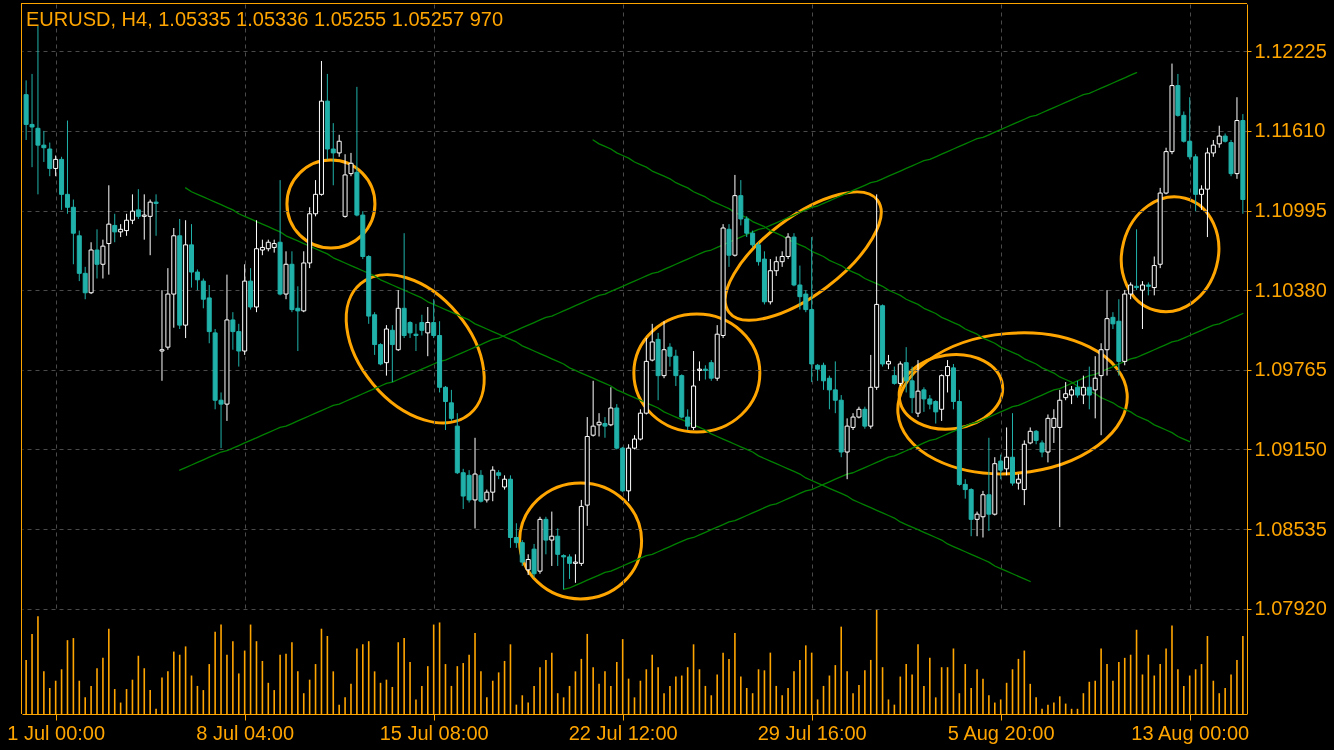 The width and height of the screenshot is (1334, 750). Describe the element at coordinates (1190, 732) in the screenshot. I see `x-tick-label: 13 Aug 00:00` at that location.